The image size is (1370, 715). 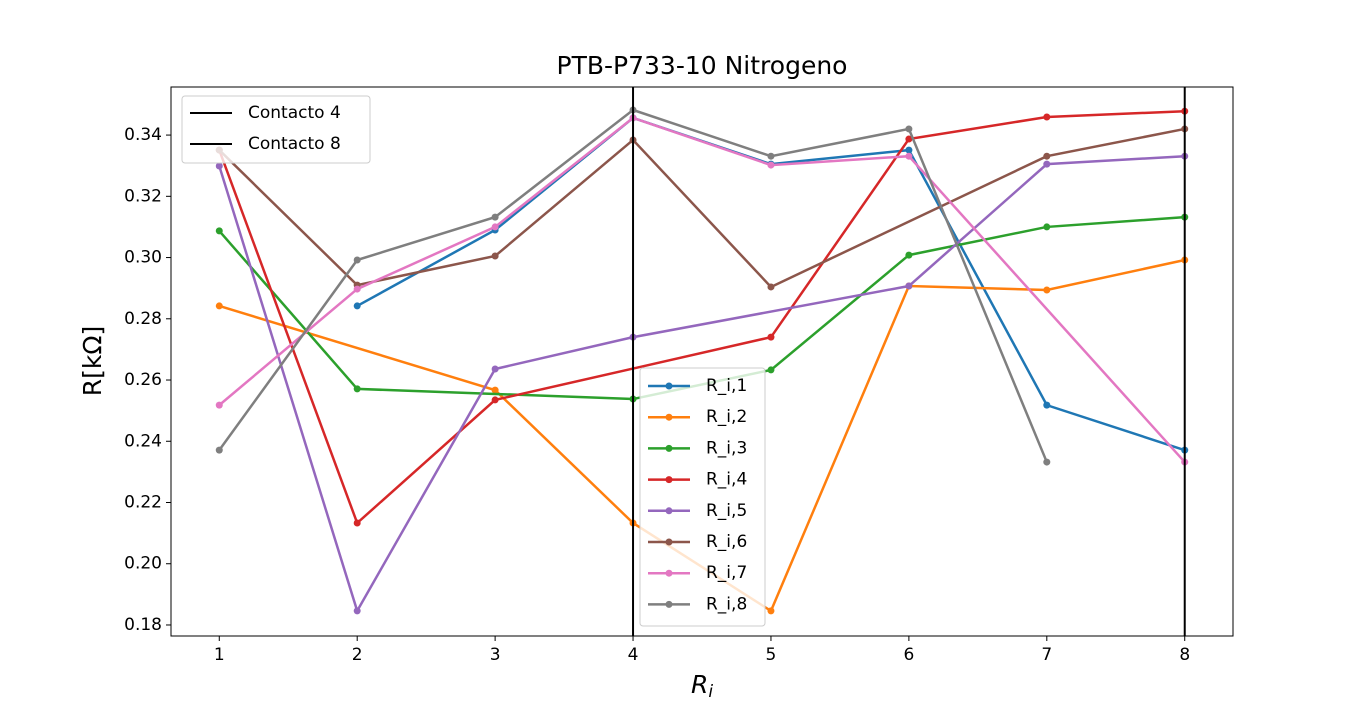 I want to click on y-tick-label: 0.20, so click(x=143, y=564).